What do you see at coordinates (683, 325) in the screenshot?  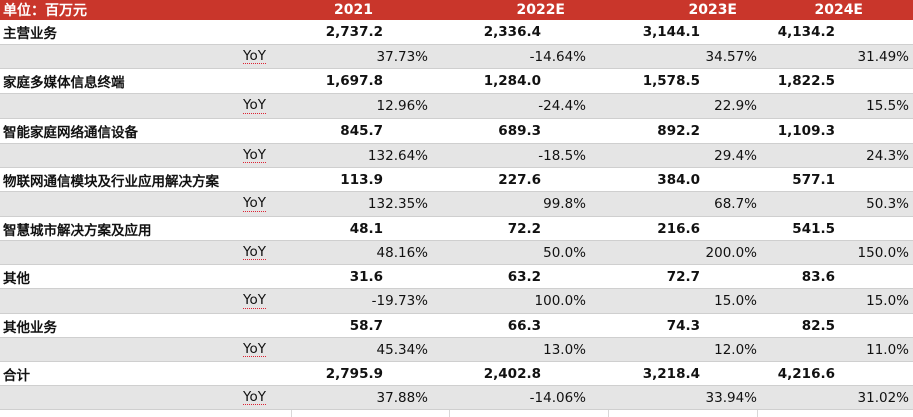 I see `value-cell: 74.3` at bounding box center [683, 325].